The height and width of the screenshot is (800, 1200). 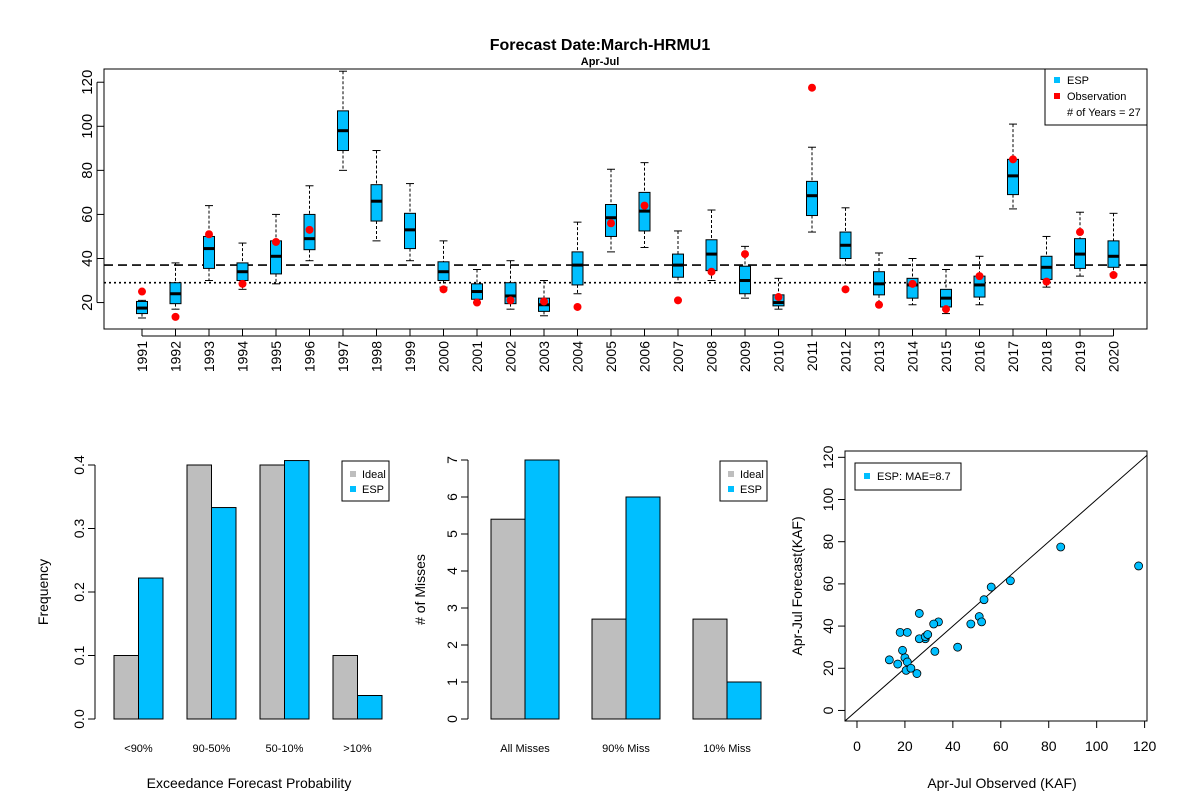 What do you see at coordinates (752, 475) in the screenshot?
I see `legend-ideal-label: Ideal` at bounding box center [752, 475].